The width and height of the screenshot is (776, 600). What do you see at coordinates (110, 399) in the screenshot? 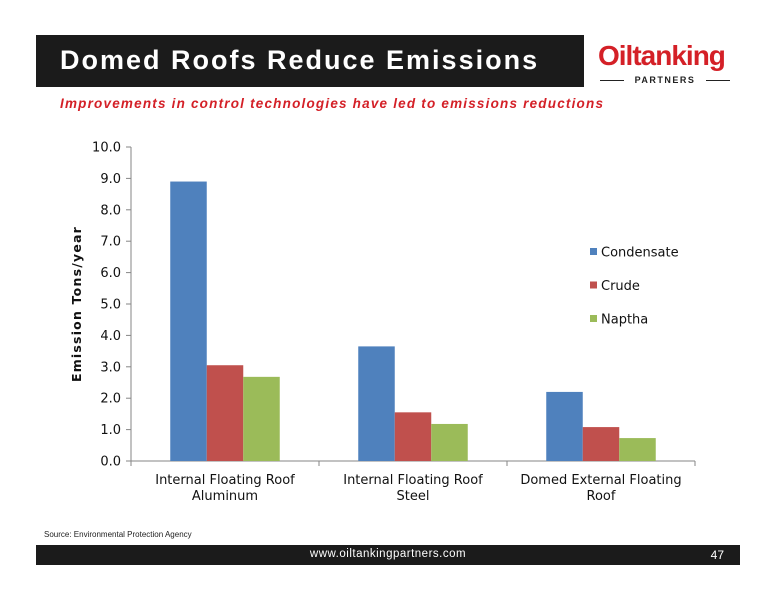
I see `y-tick-label: 2.0` at bounding box center [110, 399].